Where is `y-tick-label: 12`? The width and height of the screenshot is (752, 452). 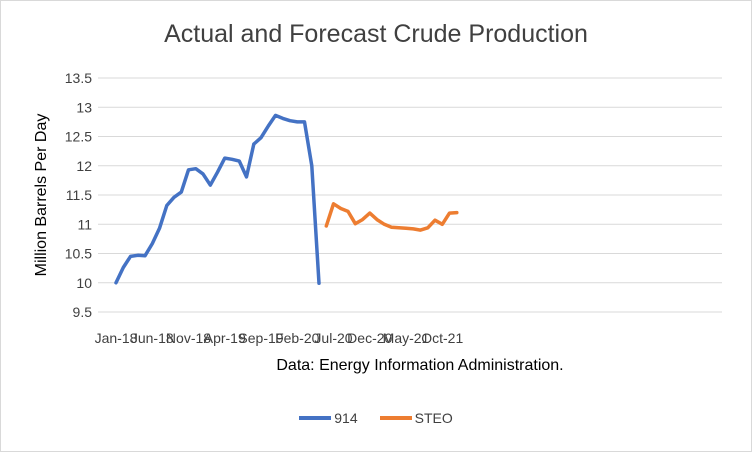 y-tick-label: 12 is located at coordinates (84, 166).